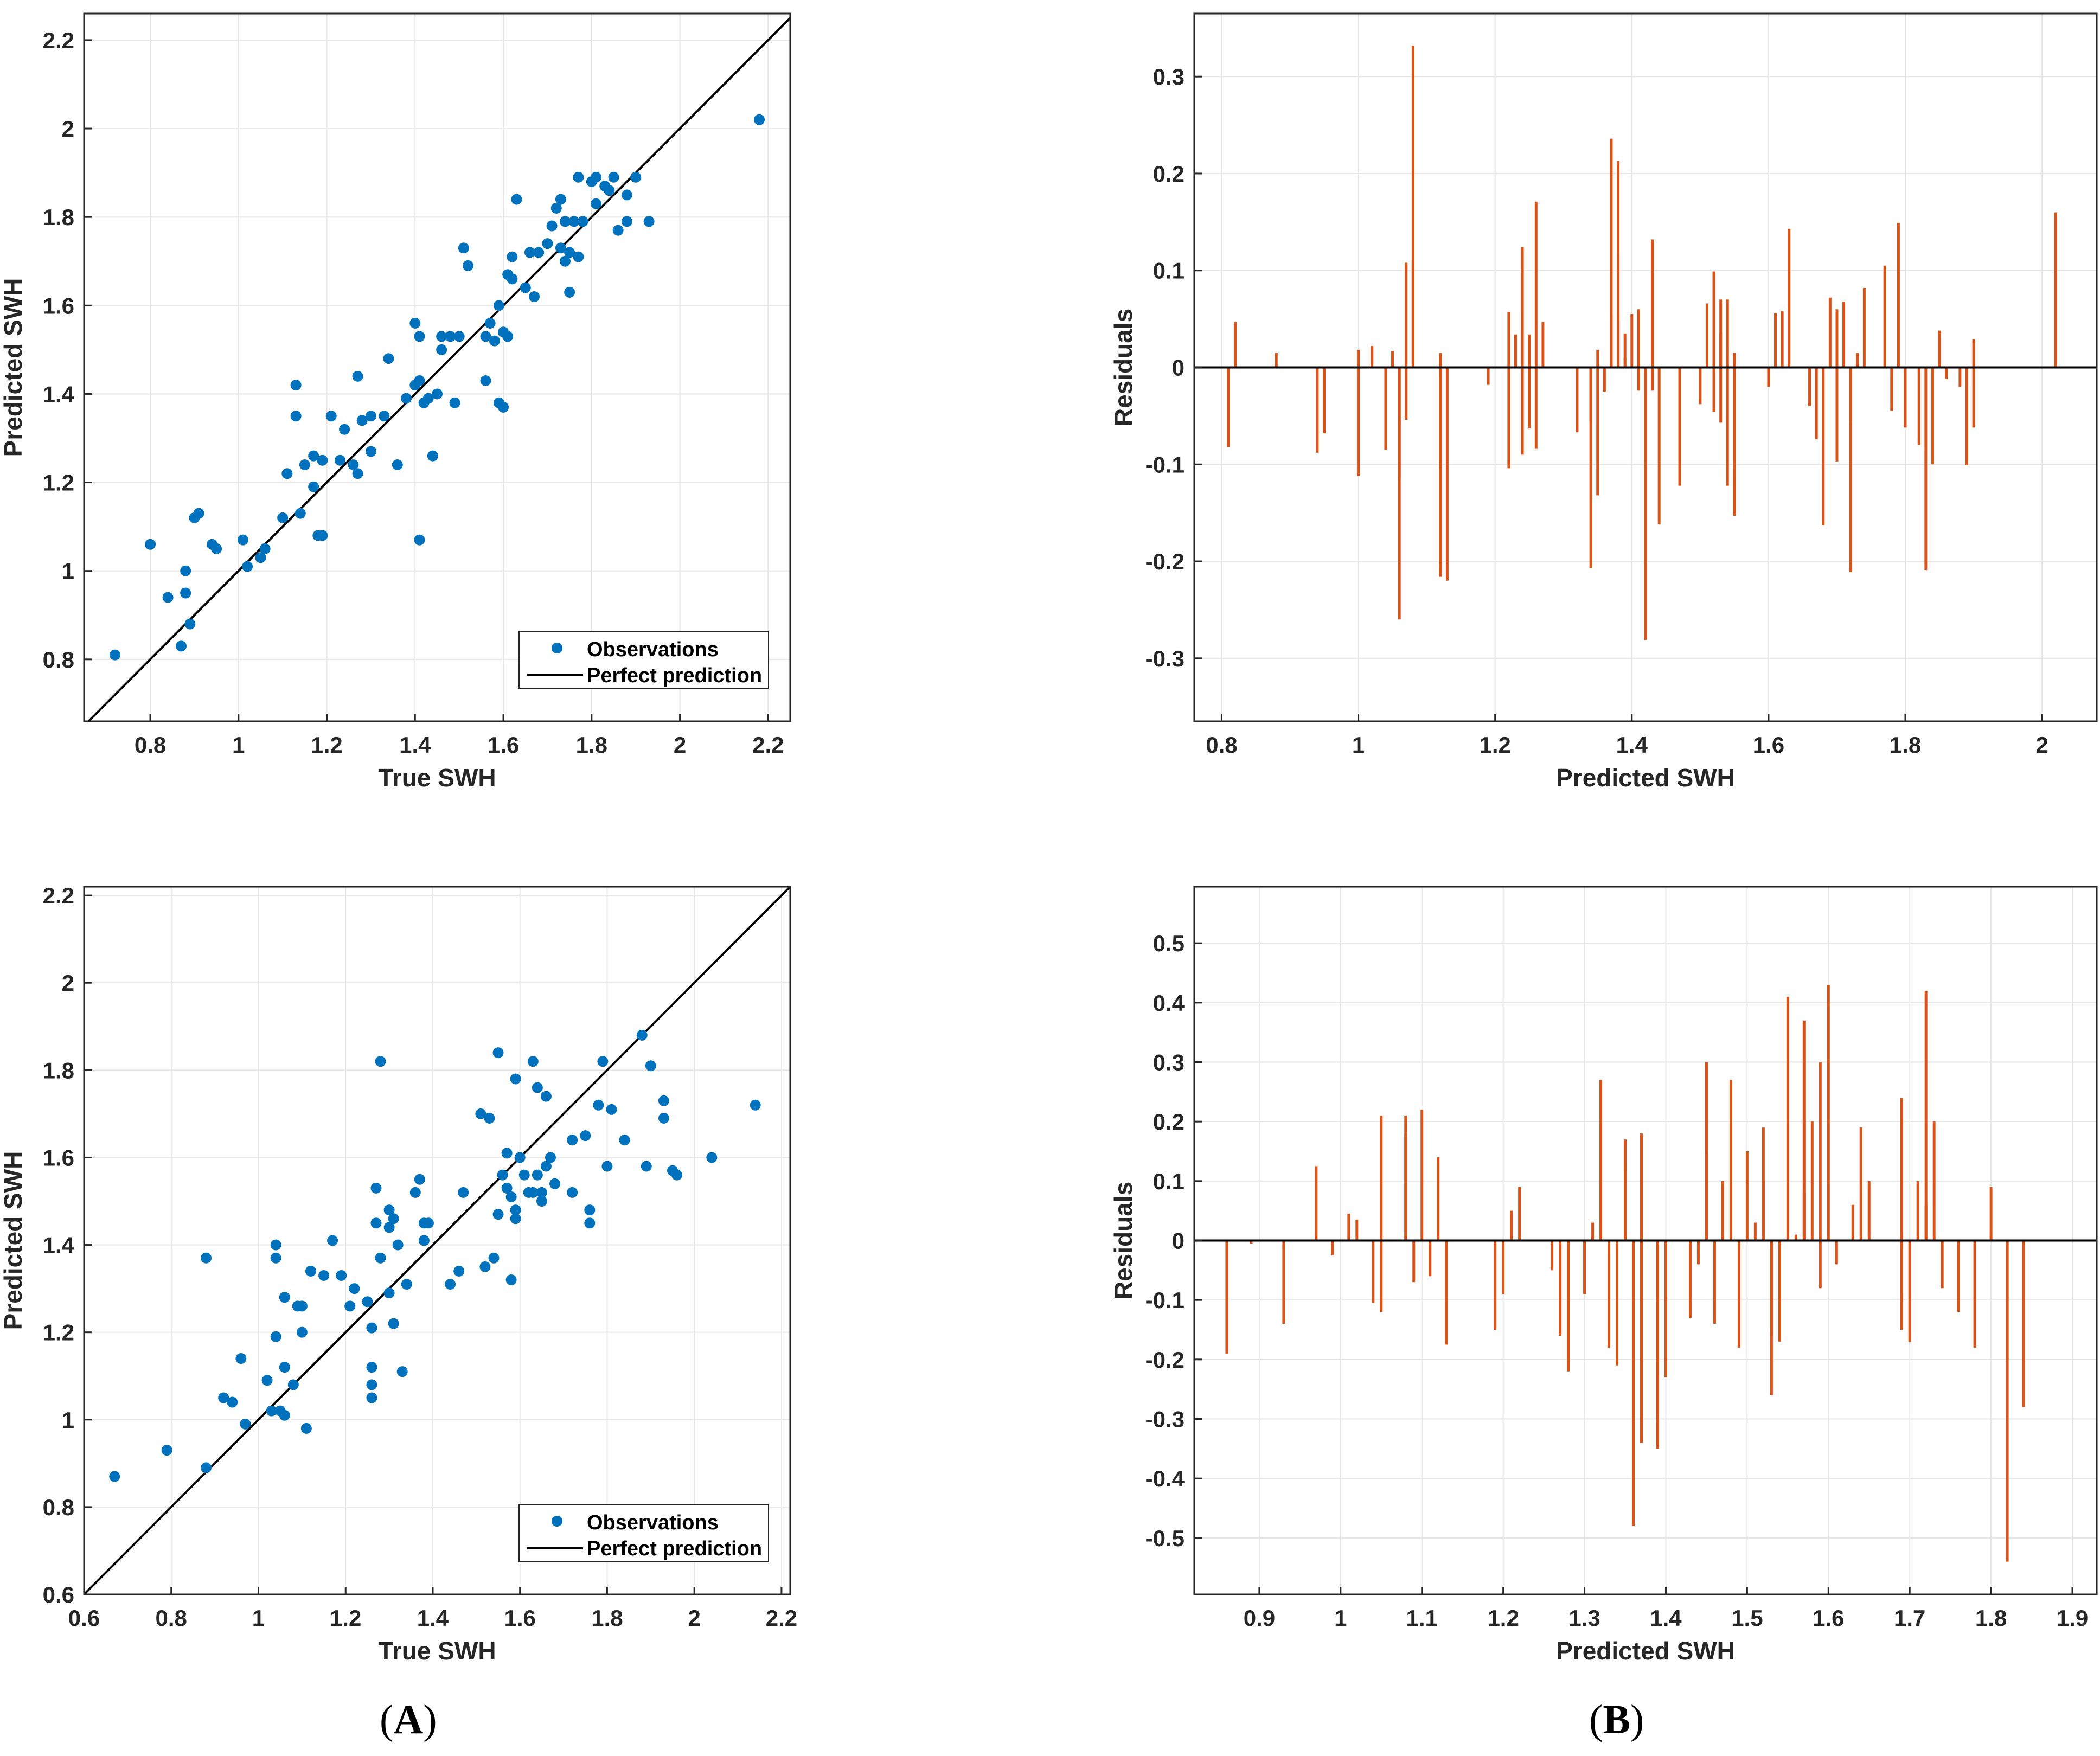 The width and height of the screenshot is (2100, 1756). Describe the element at coordinates (674, 676) in the screenshot. I see `legend-perfect-prediction-label: Perfect prediction` at that location.